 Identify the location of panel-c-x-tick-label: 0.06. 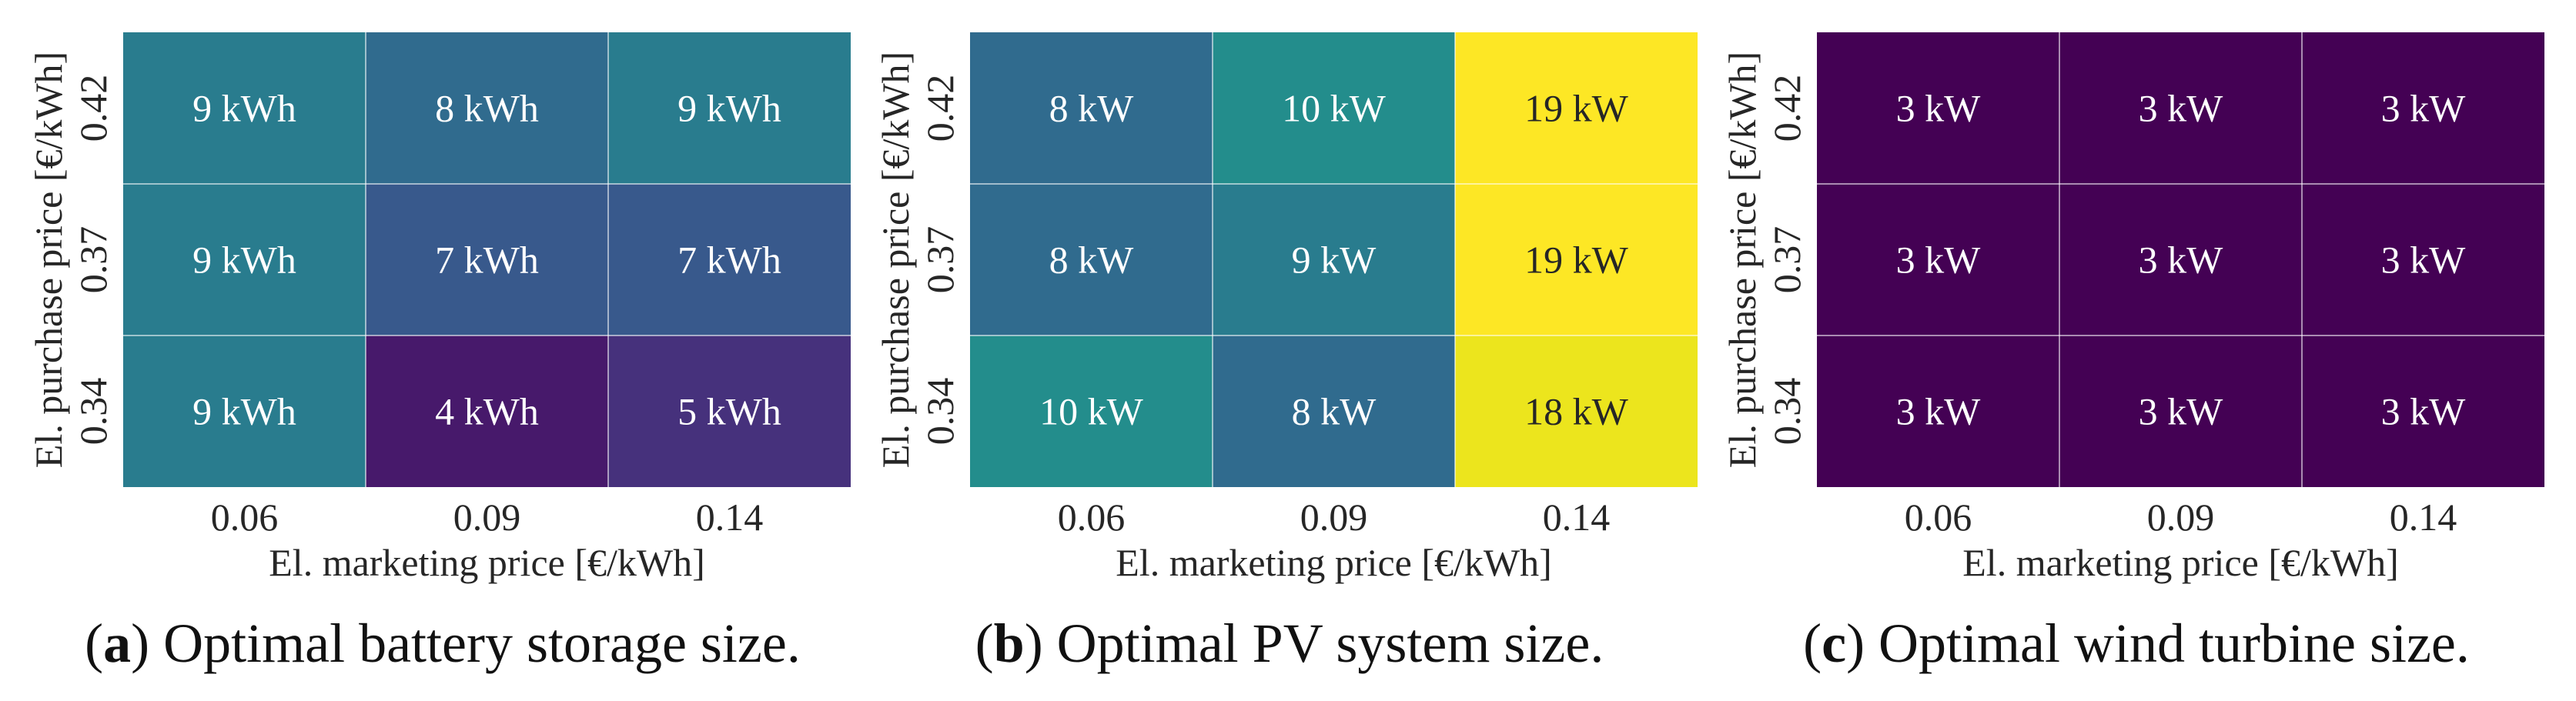
(1939, 517).